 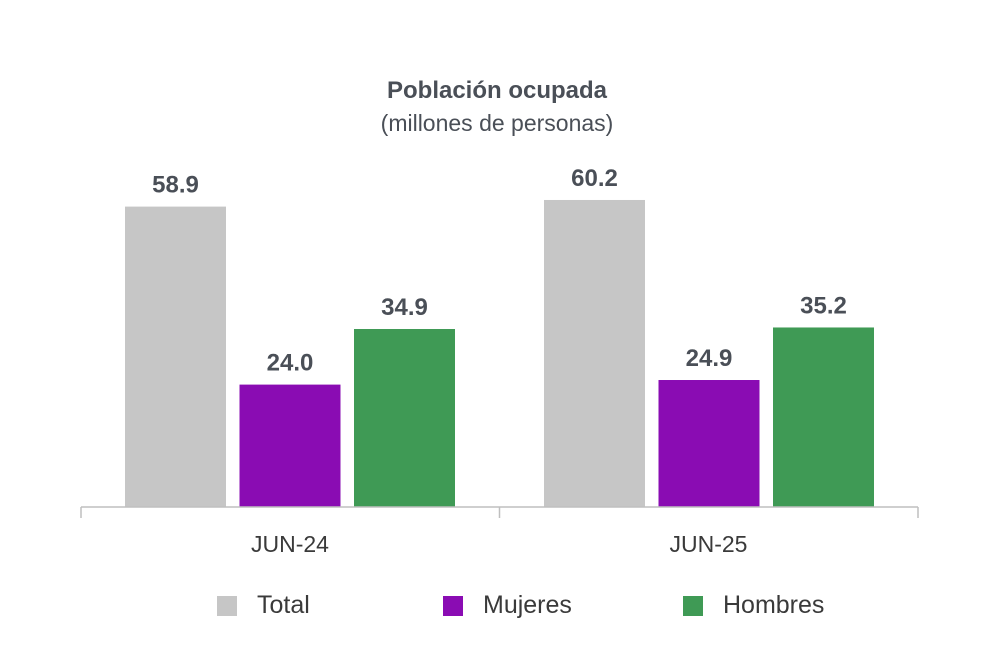 I want to click on x-tick-label-jun-25: JUN-25, so click(x=709, y=544).